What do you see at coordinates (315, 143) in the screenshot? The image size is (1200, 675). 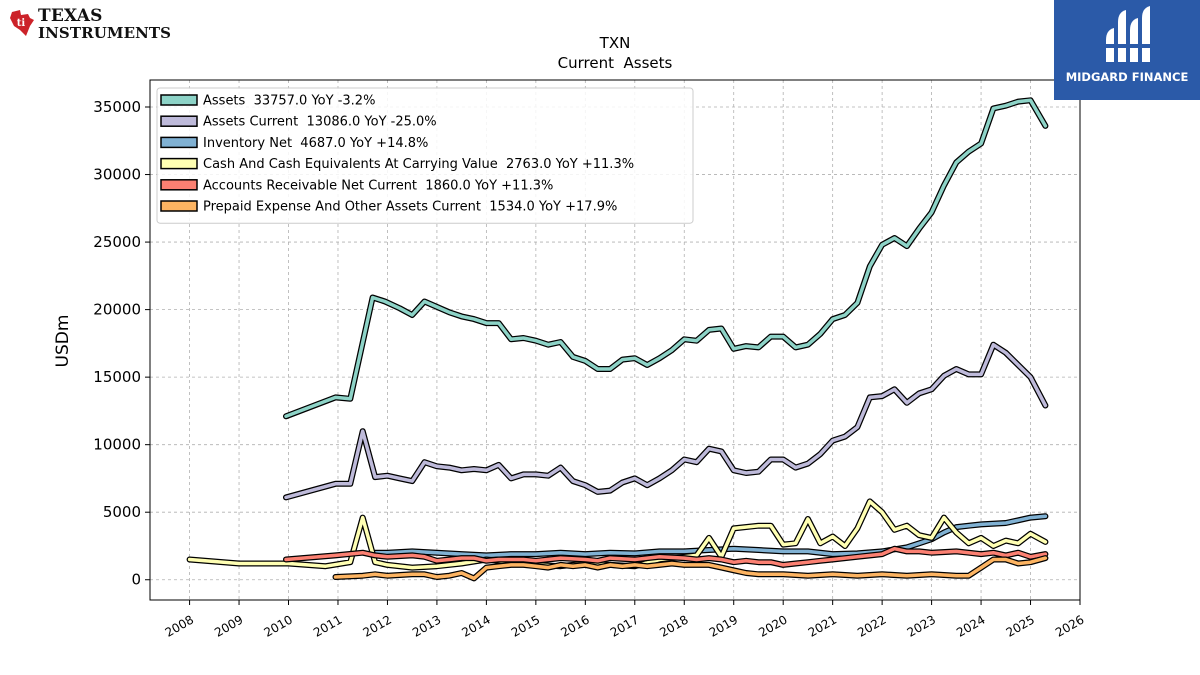 I see `legend-entry-label: Inventory Net 4687.0 YoY +14.8%` at bounding box center [315, 143].